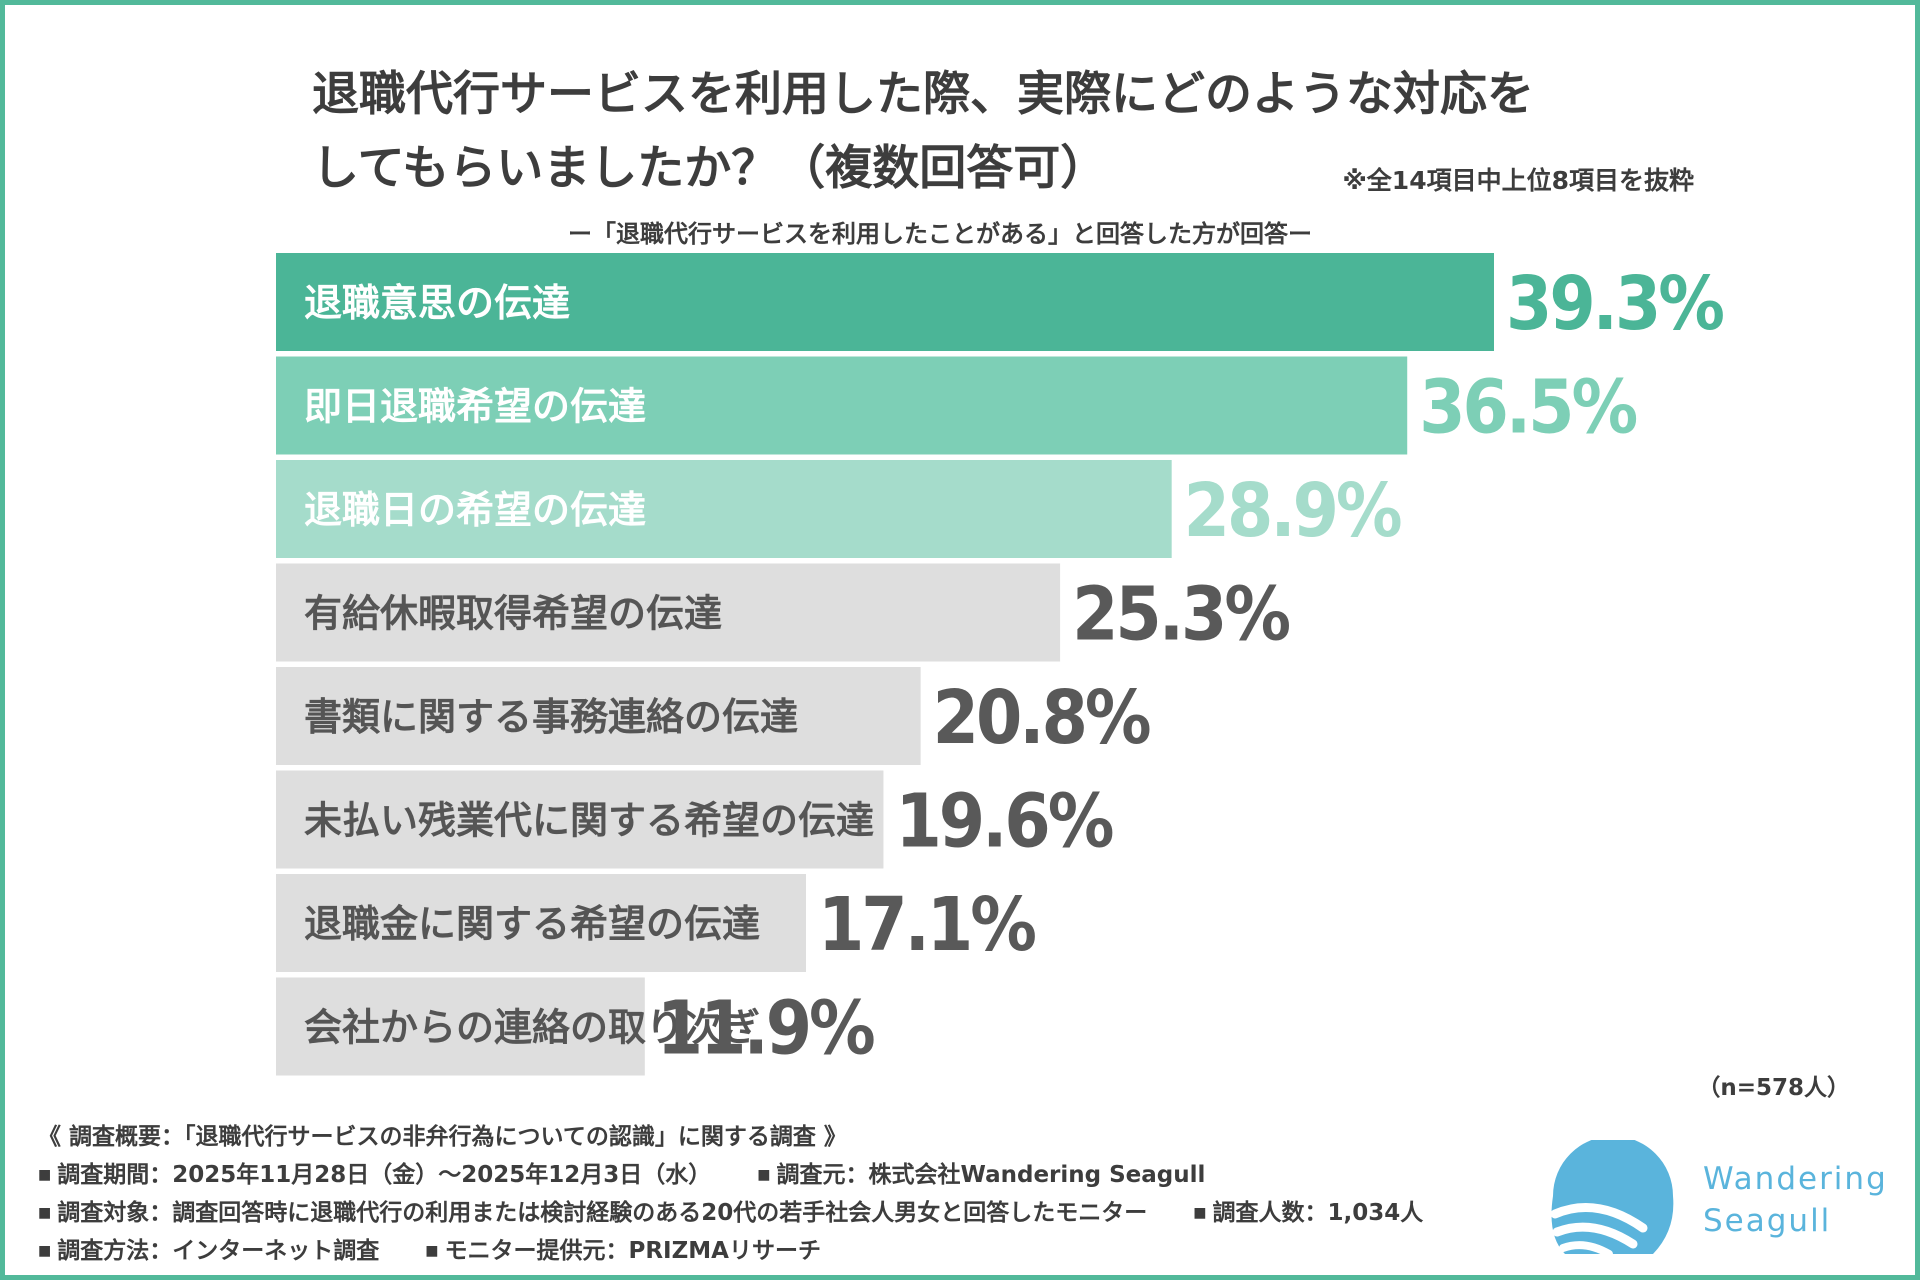  Describe the element at coordinates (442, 1137) in the screenshot. I see `survey-heading: 《 調査概要：「退職代行サービスの非弁行為についての認識」に関する調査 》` at that location.